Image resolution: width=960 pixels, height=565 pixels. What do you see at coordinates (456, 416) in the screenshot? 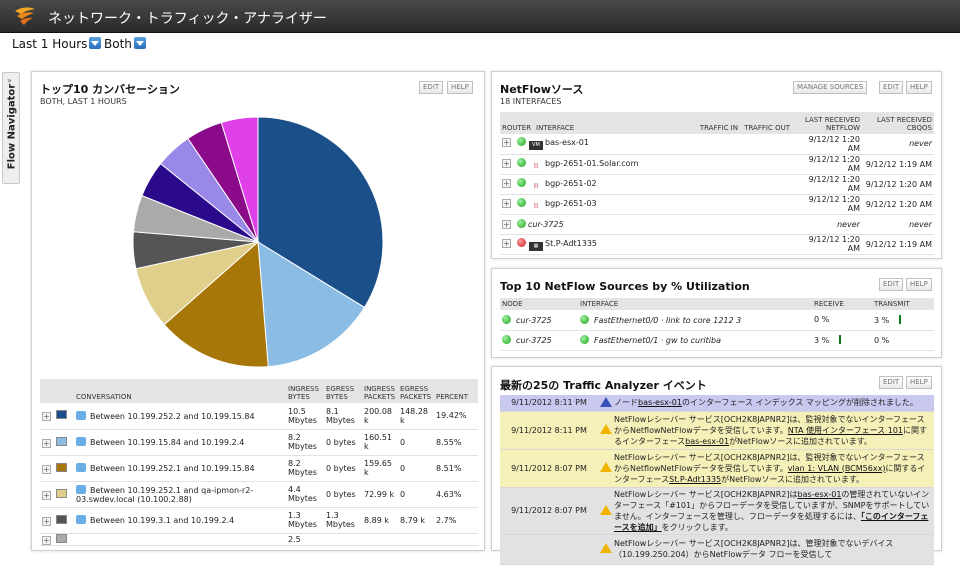
I see `cell-percent: 19.42%` at bounding box center [456, 416].